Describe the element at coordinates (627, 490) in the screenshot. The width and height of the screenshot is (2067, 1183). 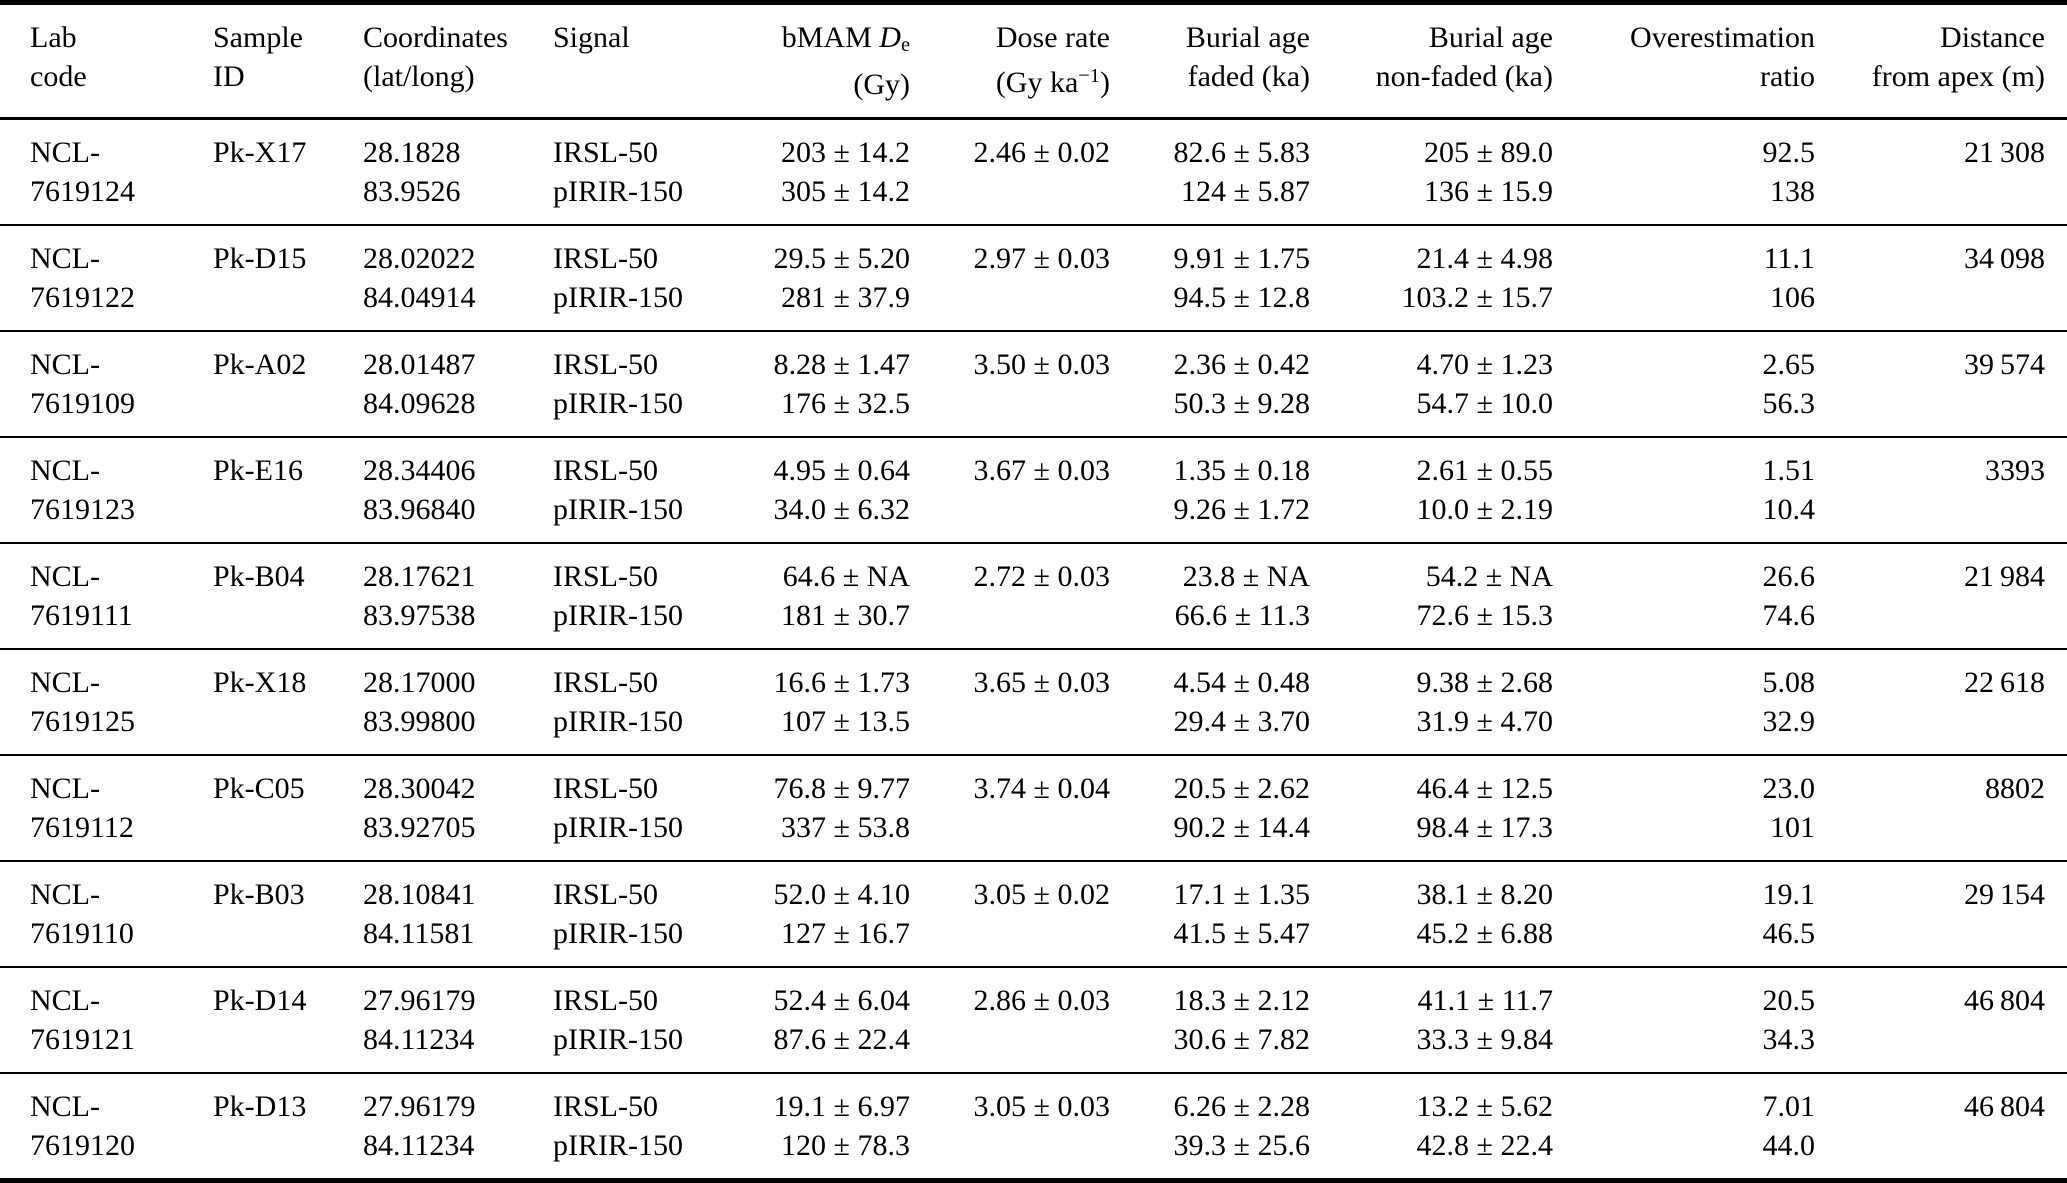
I see `signal-cell: IRSL-50 pIRIR-150` at that location.